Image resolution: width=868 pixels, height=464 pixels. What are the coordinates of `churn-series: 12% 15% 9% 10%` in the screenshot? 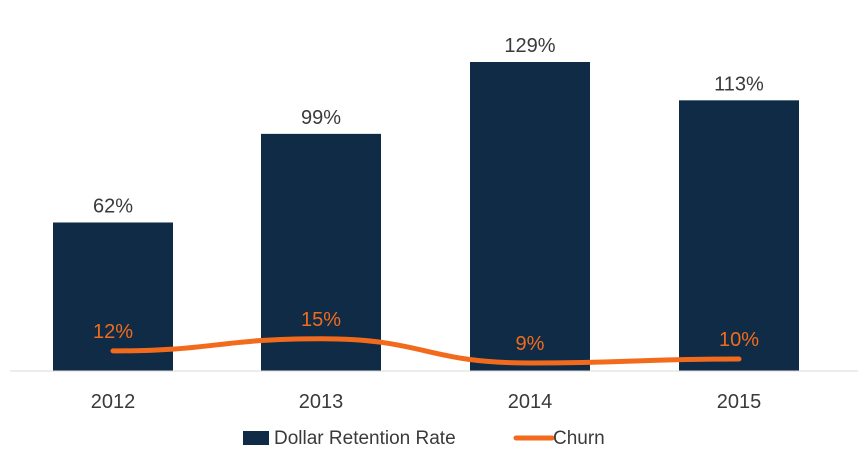 It's located at (426, 337).